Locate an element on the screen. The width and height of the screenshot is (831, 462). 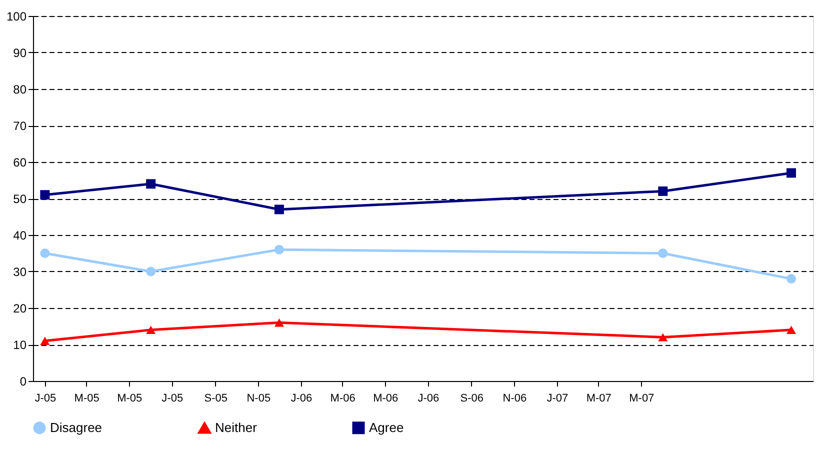
y-tick-label: 40 is located at coordinates (20, 235).